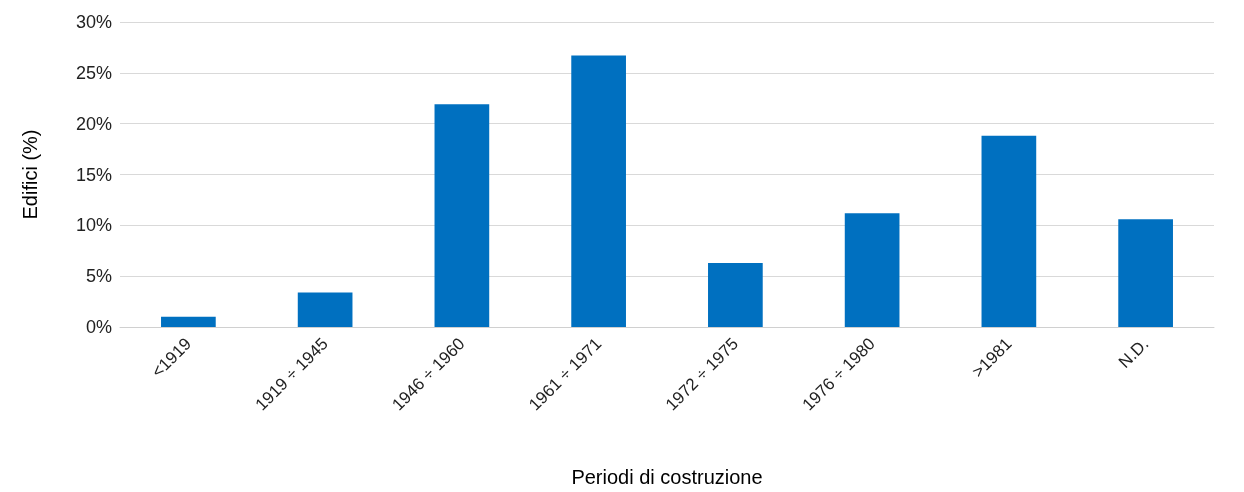 Image resolution: width=1244 pixels, height=492 pixels. What do you see at coordinates (1133, 353) in the screenshot?
I see `x-tick-label: N.D.` at bounding box center [1133, 353].